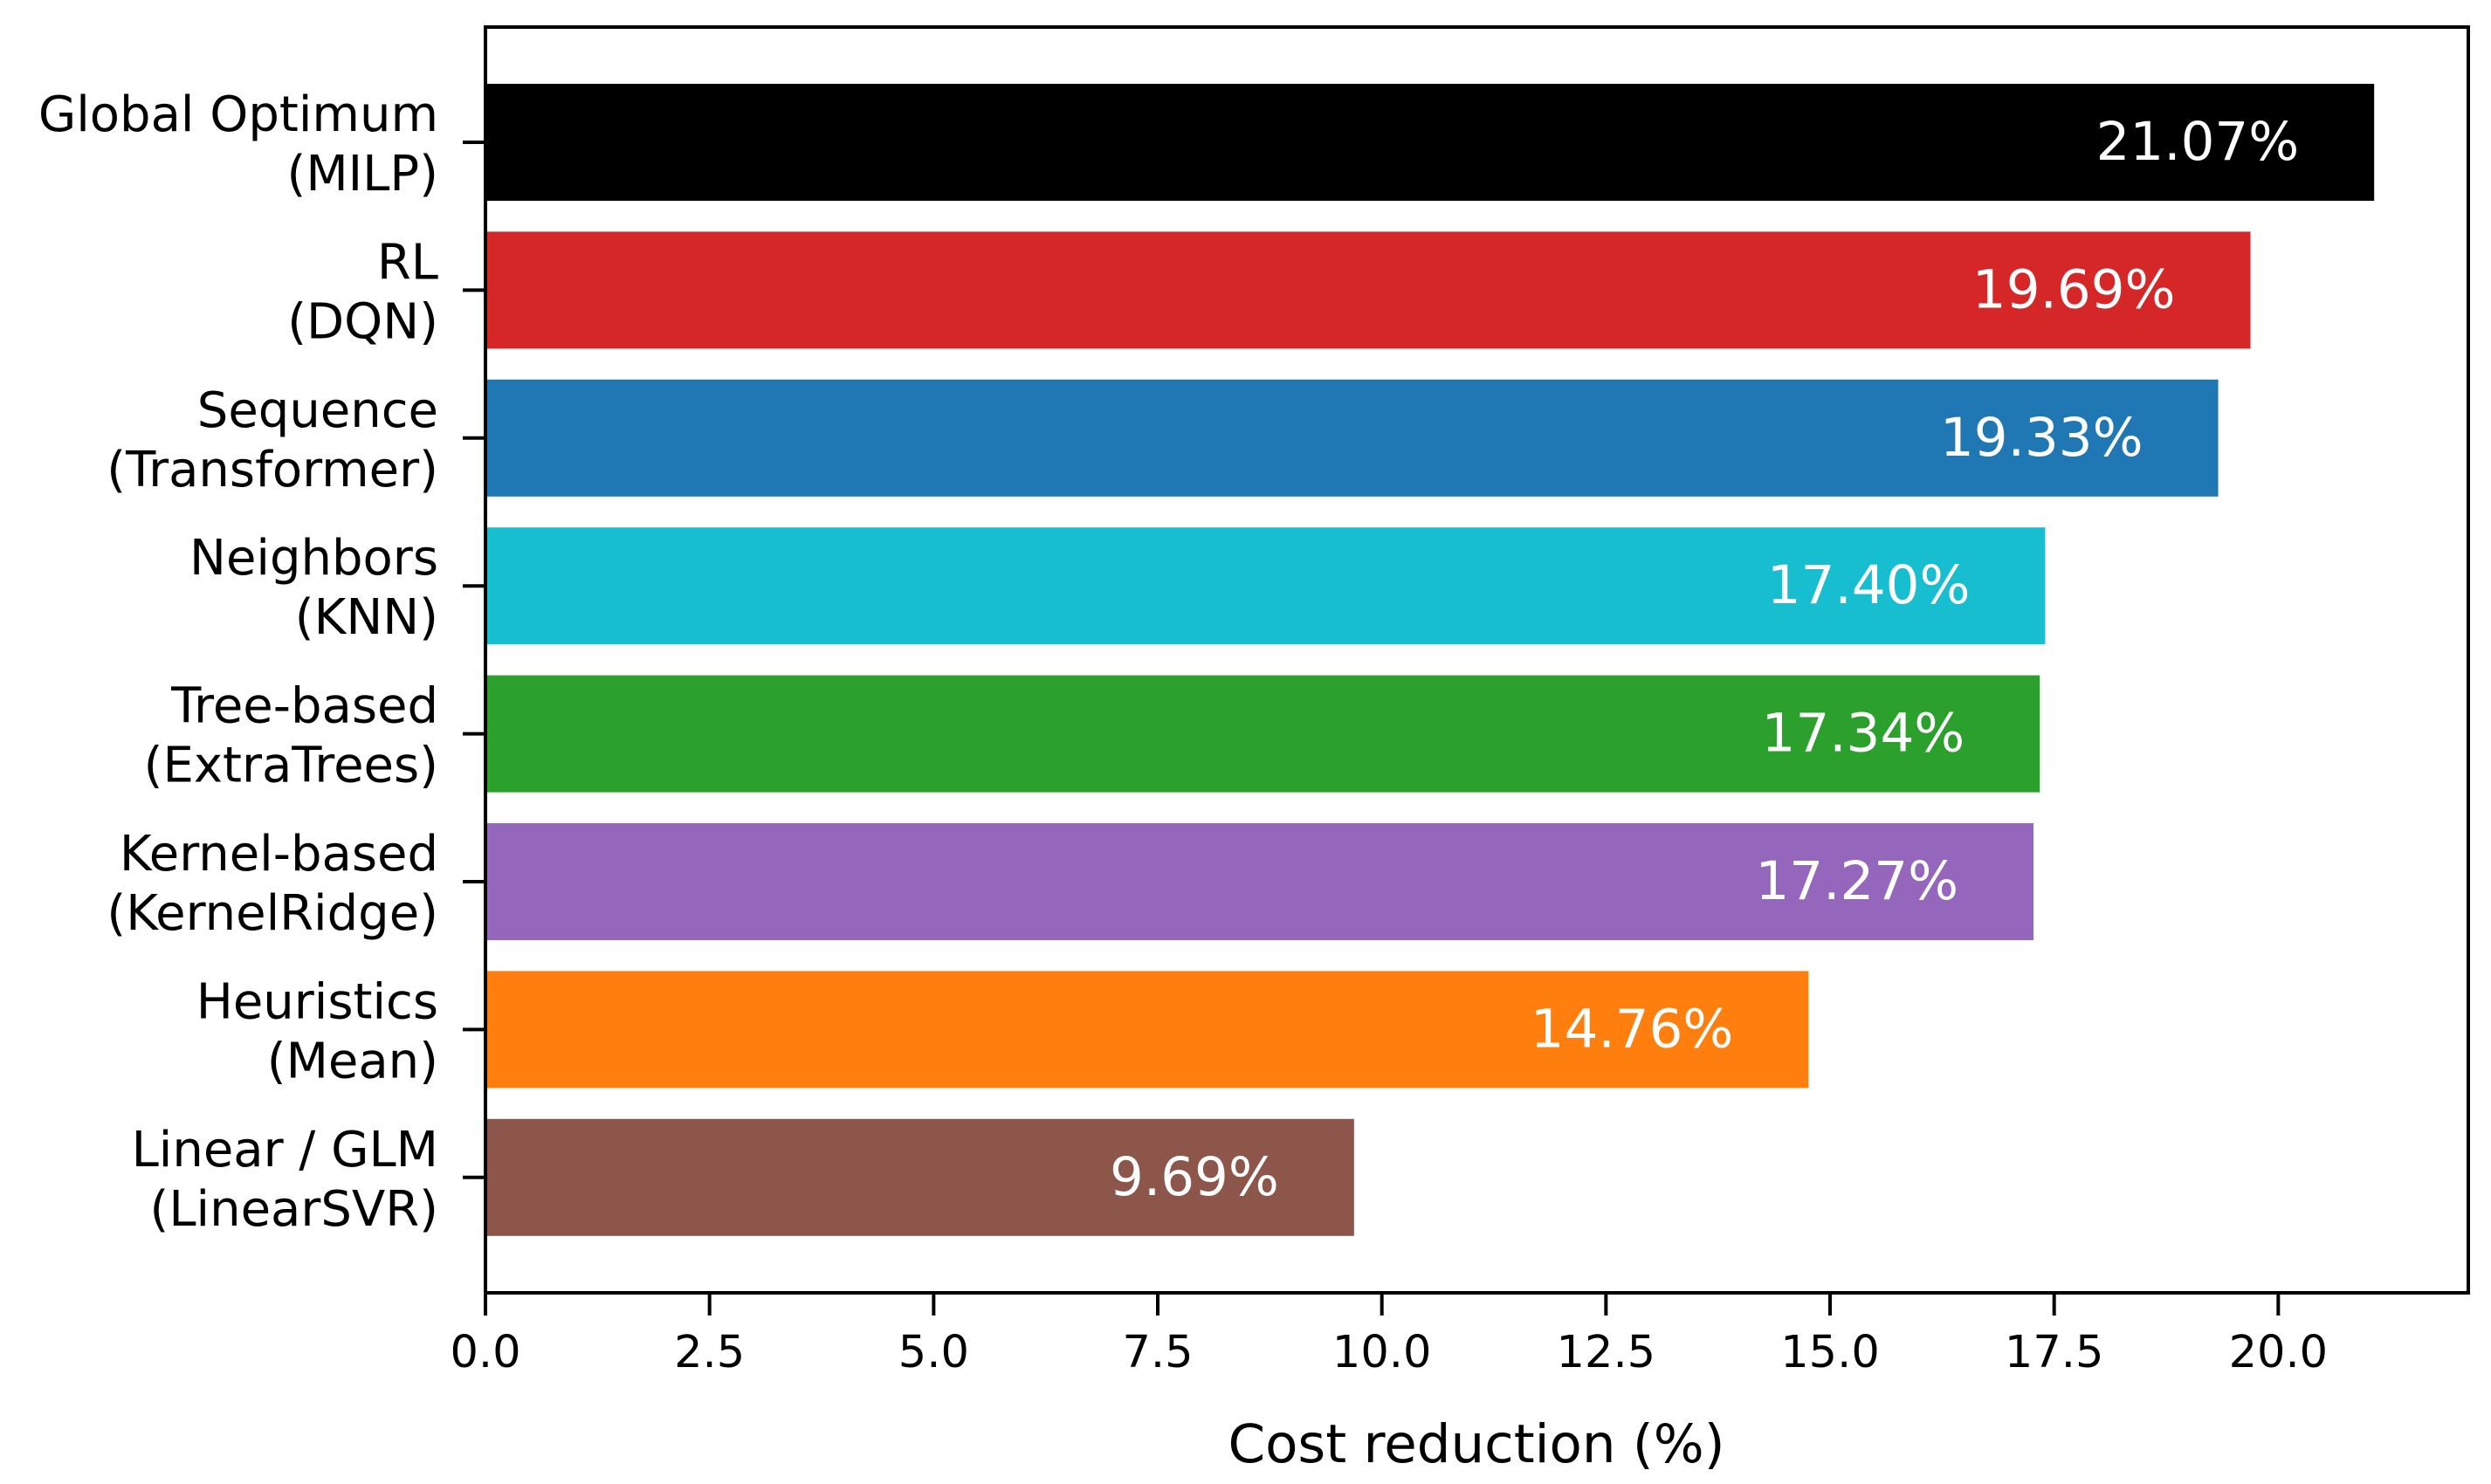  Describe the element at coordinates (362, 322) in the screenshot. I see `category-sublabel: (DQN)` at that location.